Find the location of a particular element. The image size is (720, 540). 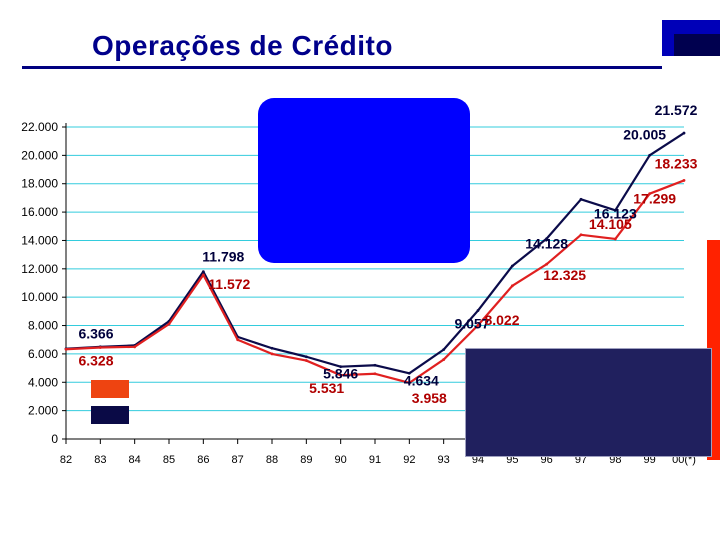

data-label: 9.057 is located at coordinates (471, 324).